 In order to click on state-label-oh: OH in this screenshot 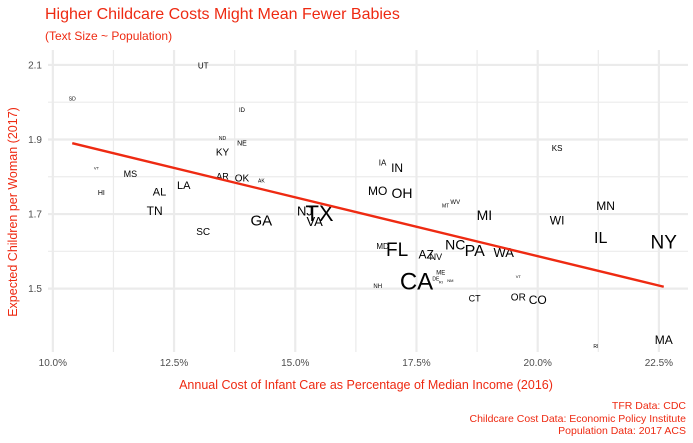, I will do `click(401, 193)`.